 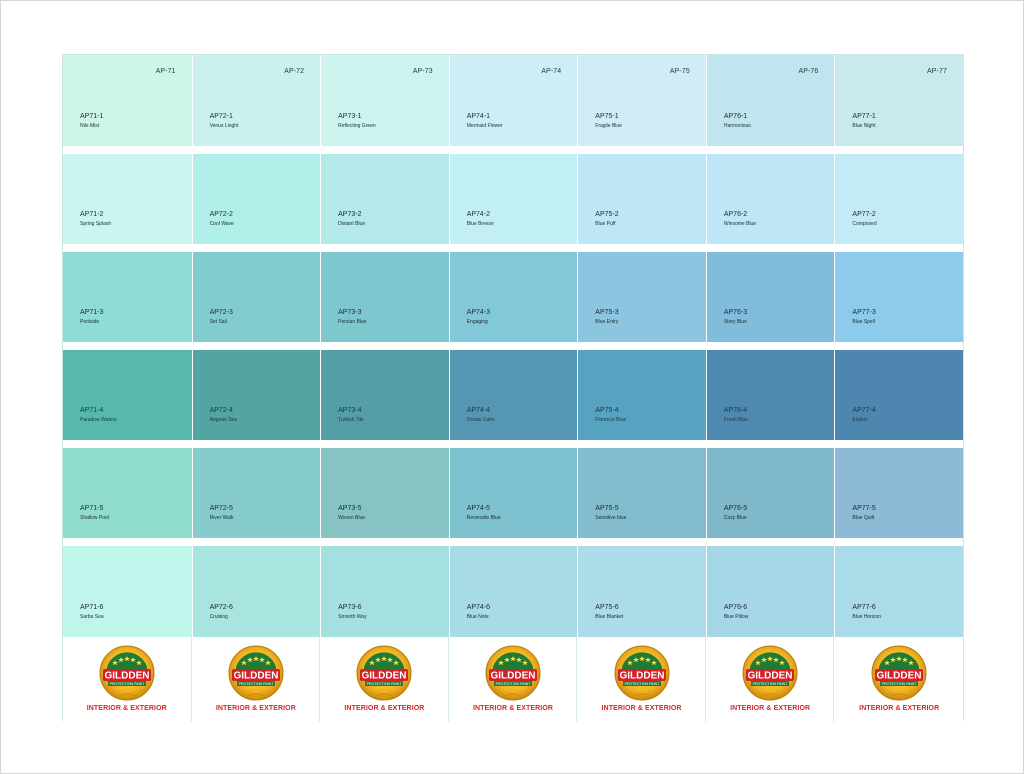 I want to click on swatch-name: Paradise Waters, so click(x=98, y=420).